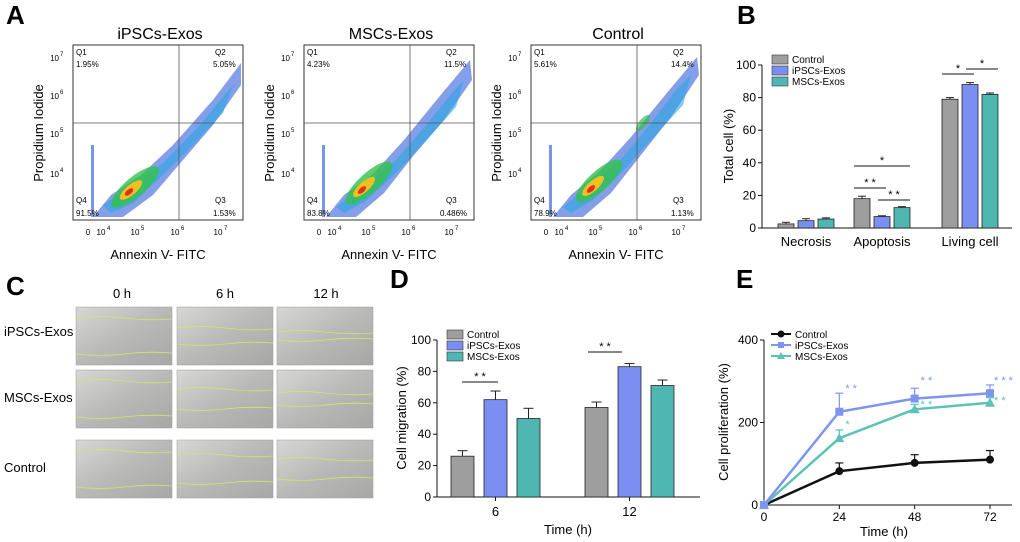  I want to click on flow-q2-value: 11.5%, so click(455, 64).